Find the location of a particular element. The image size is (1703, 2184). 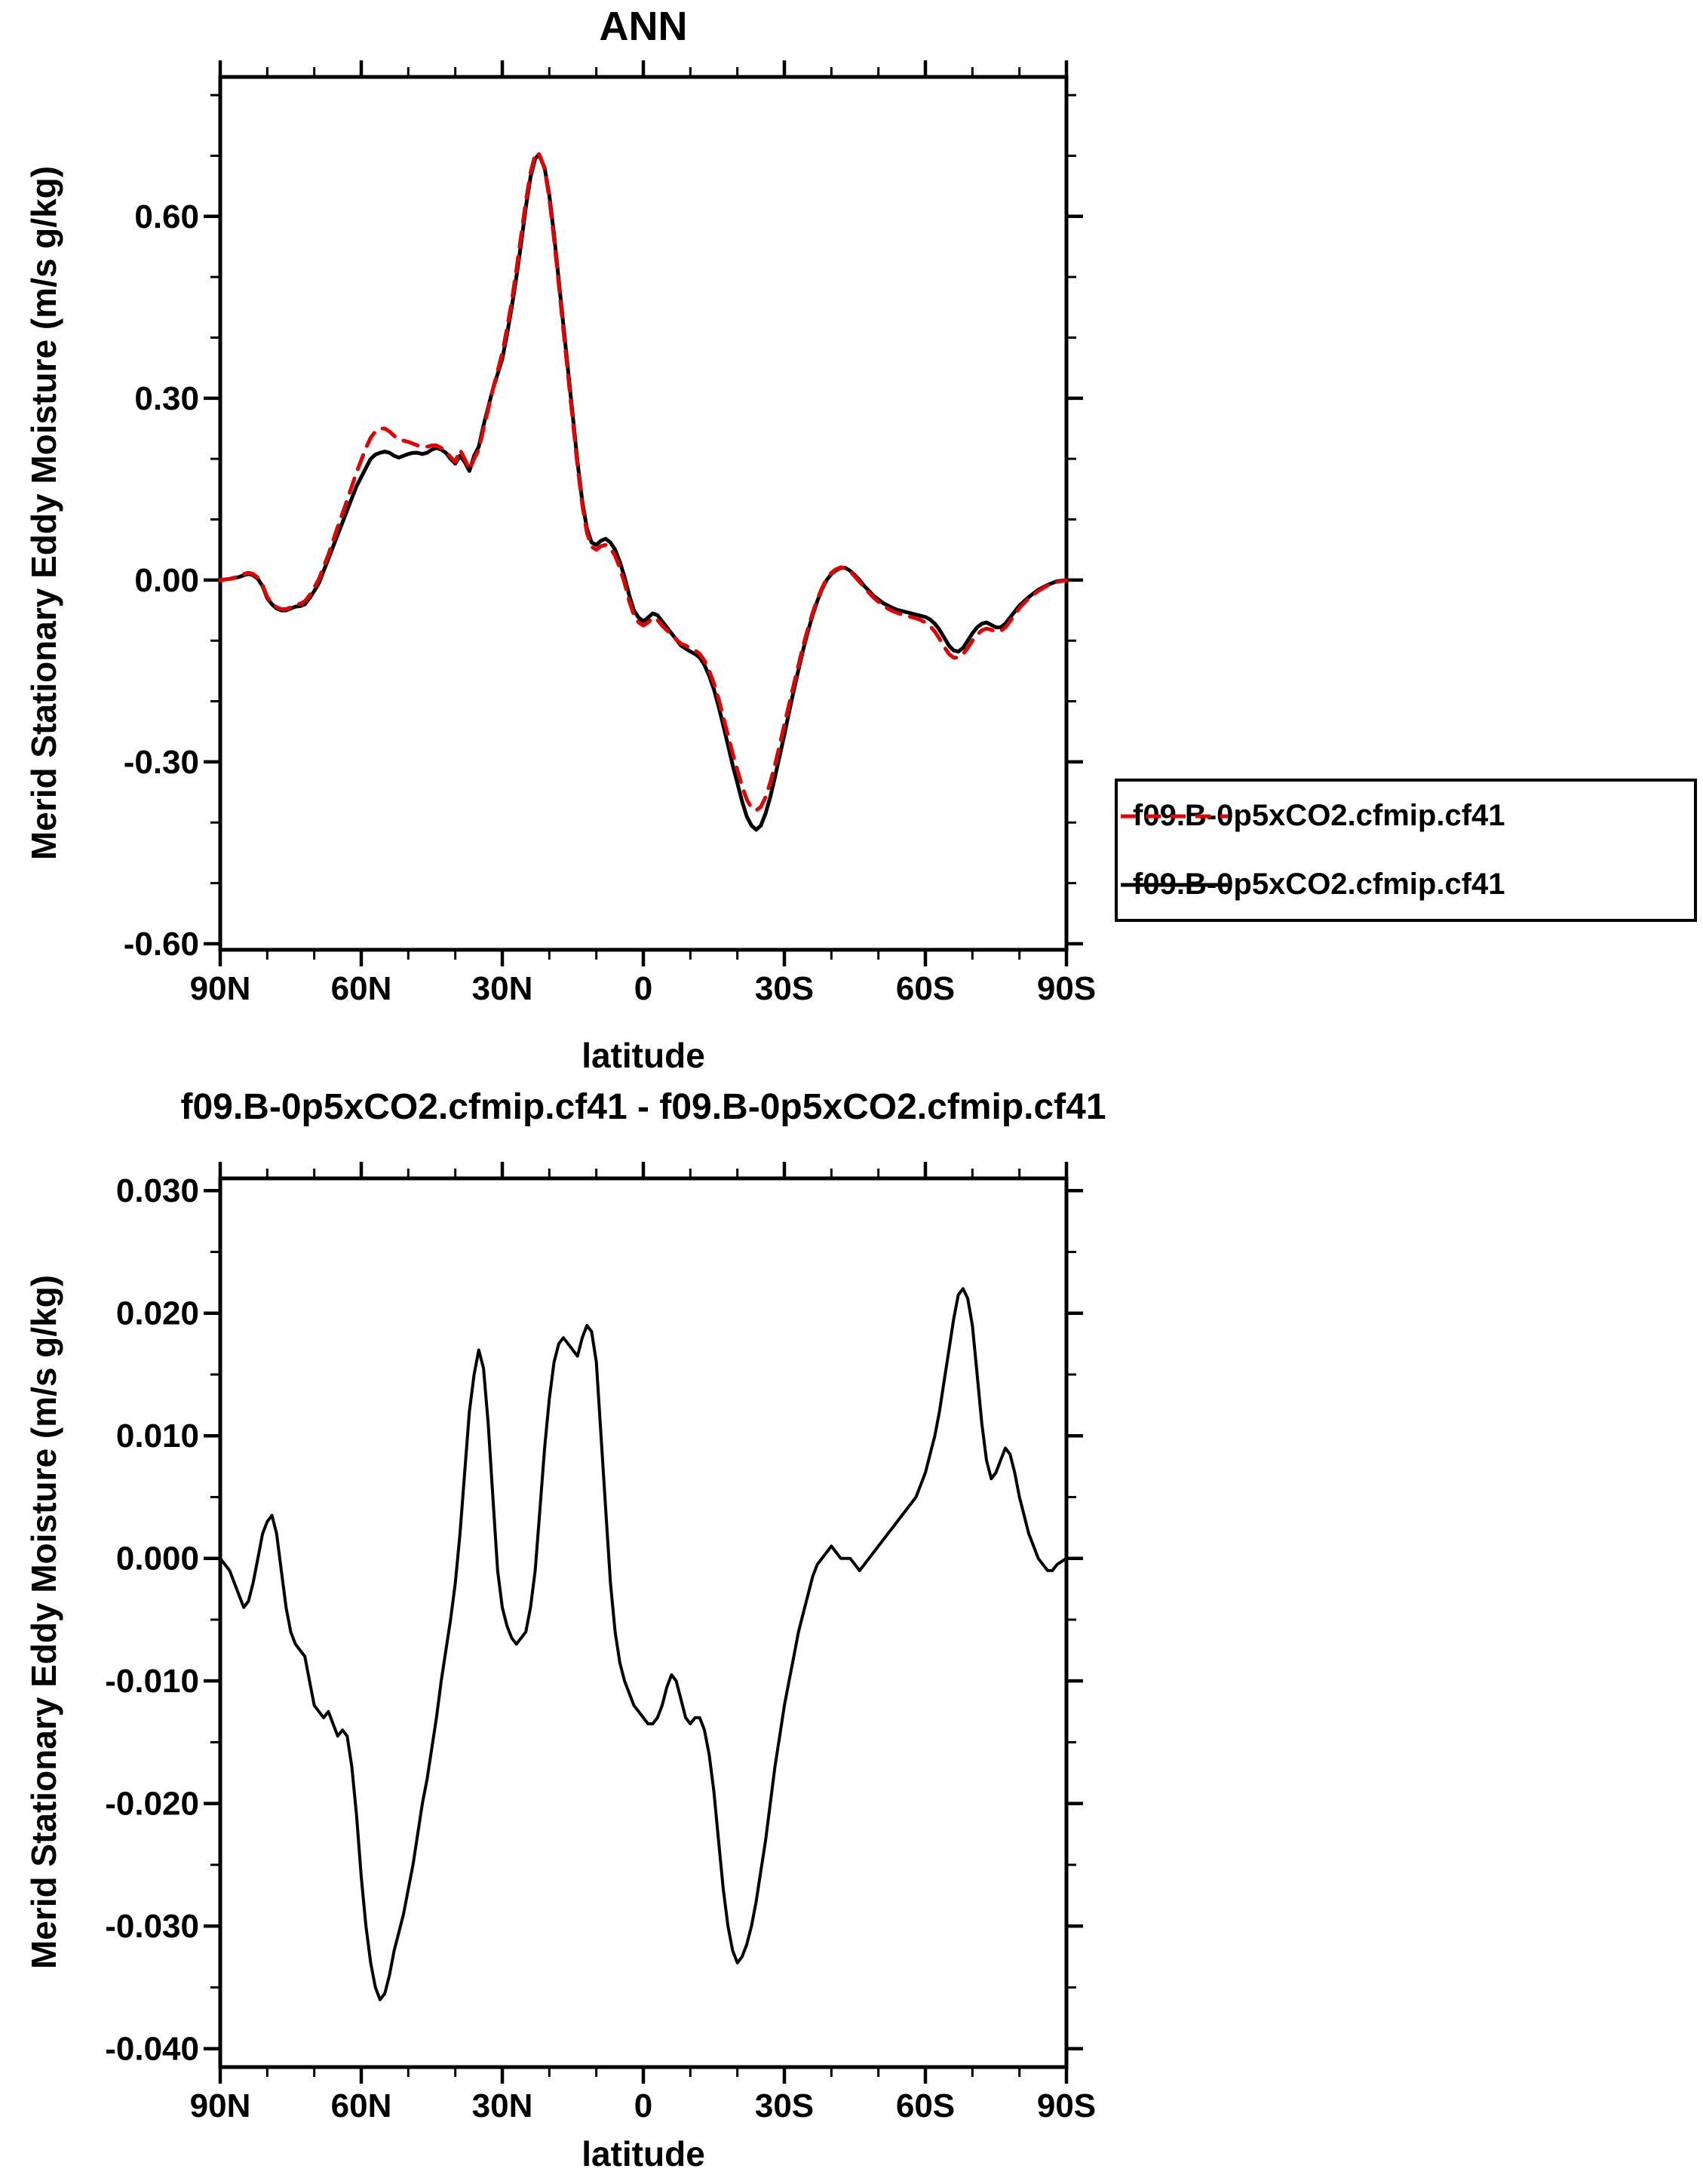

legend-entry-dashed: f09.B-0p5xCO2.cfmip.cf41 is located at coordinates (1406, 816).